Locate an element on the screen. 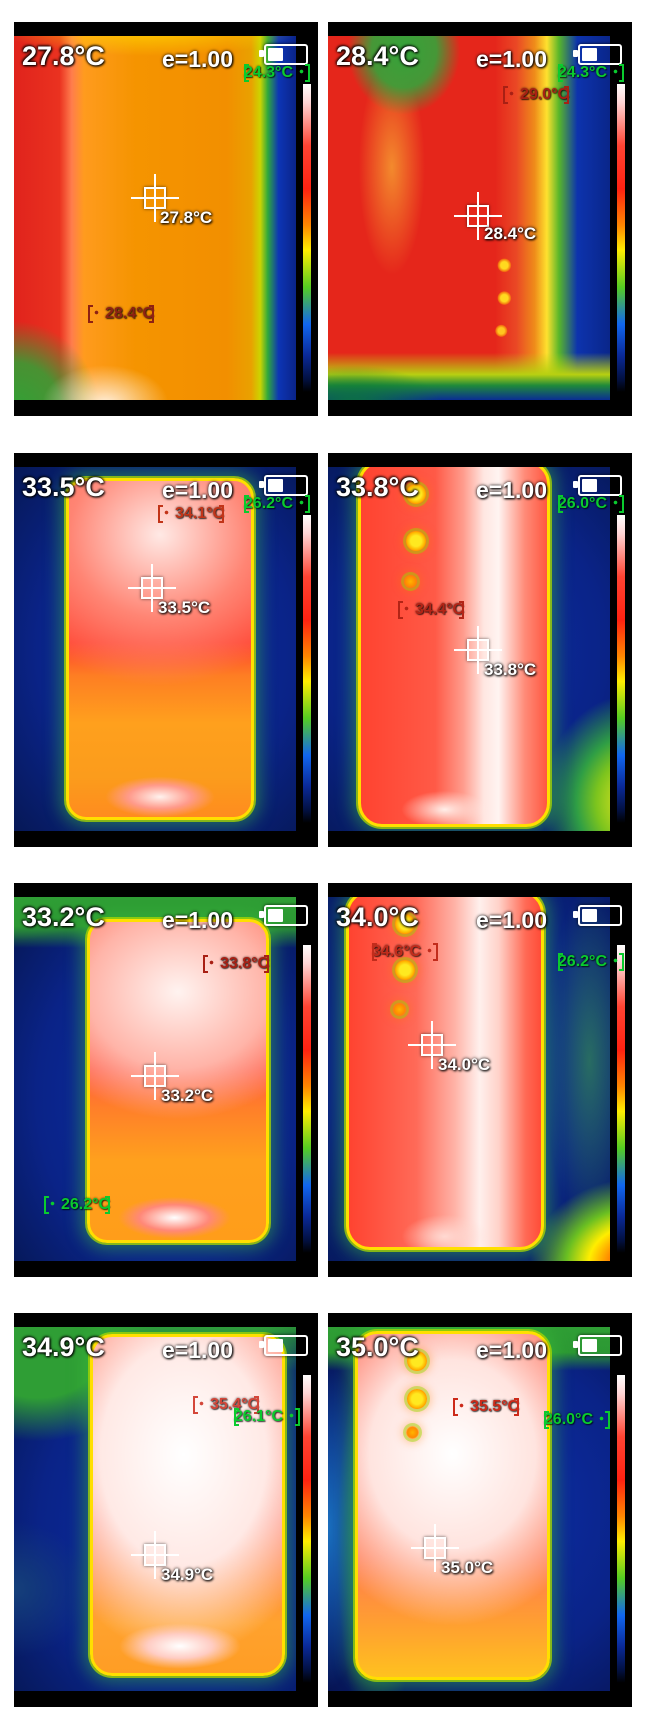  max-temp-value: 29.0°C is located at coordinates (545, 94).